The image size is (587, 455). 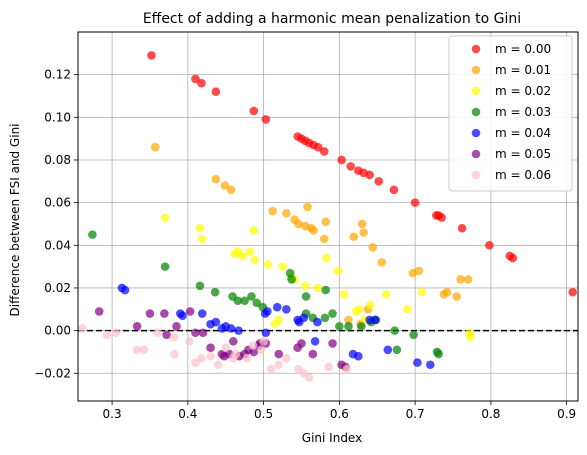 What do you see at coordinates (57, 331) in the screenshot?
I see `y-tick-label: 0.00` at bounding box center [57, 331].